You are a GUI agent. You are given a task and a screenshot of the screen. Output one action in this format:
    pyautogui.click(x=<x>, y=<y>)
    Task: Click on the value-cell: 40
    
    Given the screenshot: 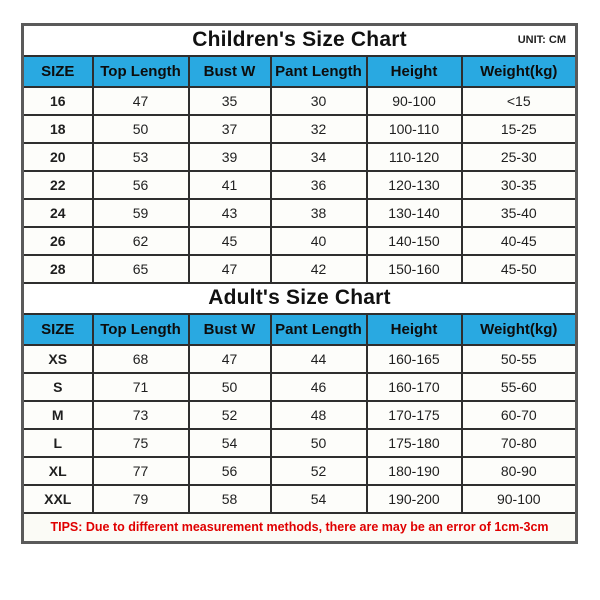 What is the action you would take?
    pyautogui.click(x=318, y=240)
    